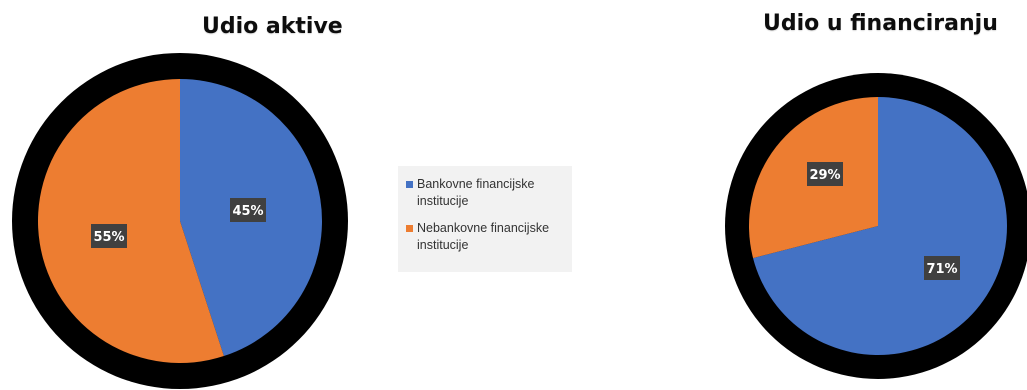 This screenshot has width=1027, height=390. I want to click on chart-title-right: Udio u financiranju, so click(880, 23).